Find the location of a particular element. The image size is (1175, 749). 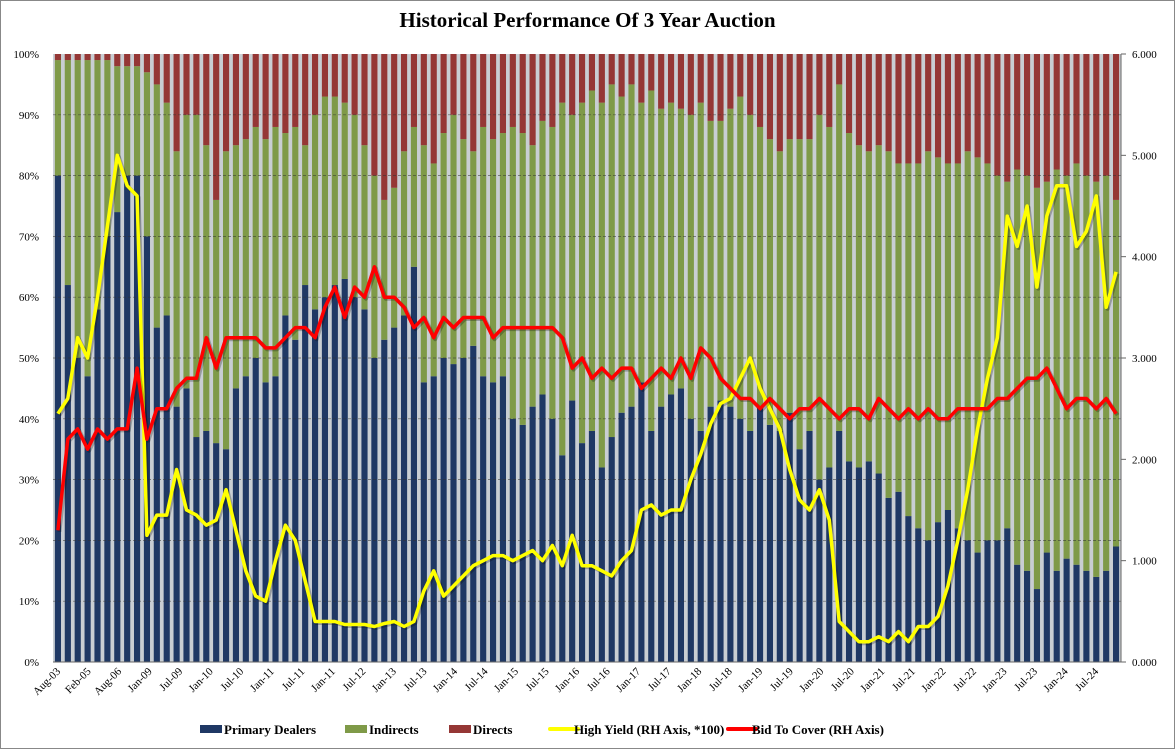

x-axis-tick-label: Jan-18 is located at coordinates (690, 680).